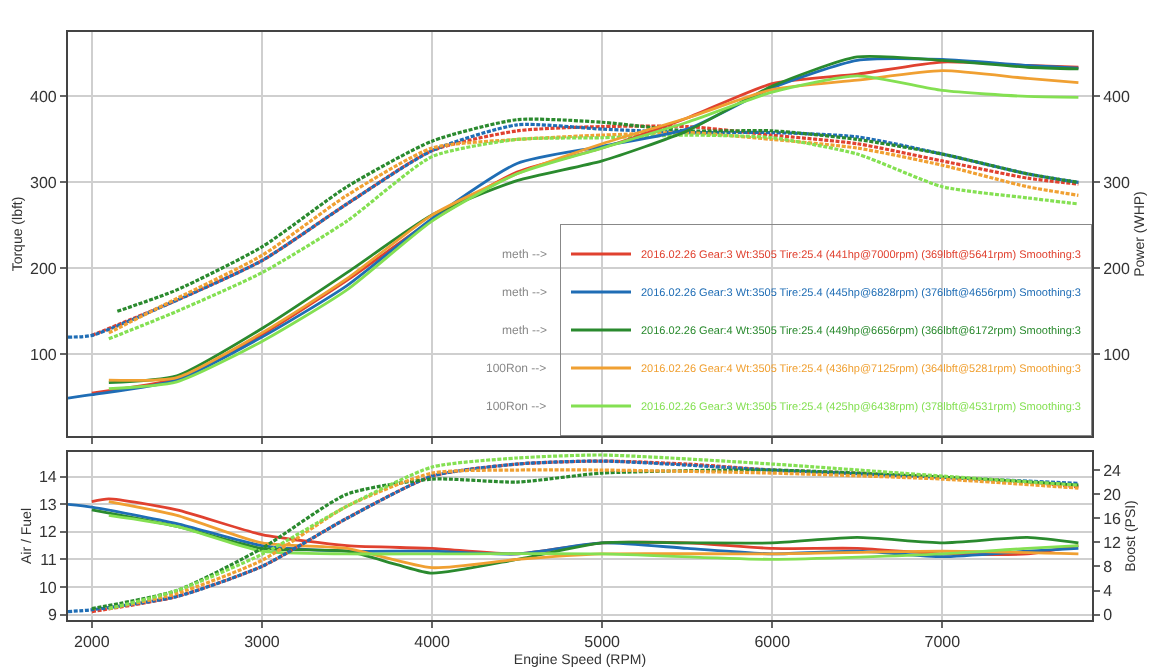 The height and width of the screenshot is (672, 1160). What do you see at coordinates (44, 268) in the screenshot?
I see `y-tick-label: 200` at bounding box center [44, 268].